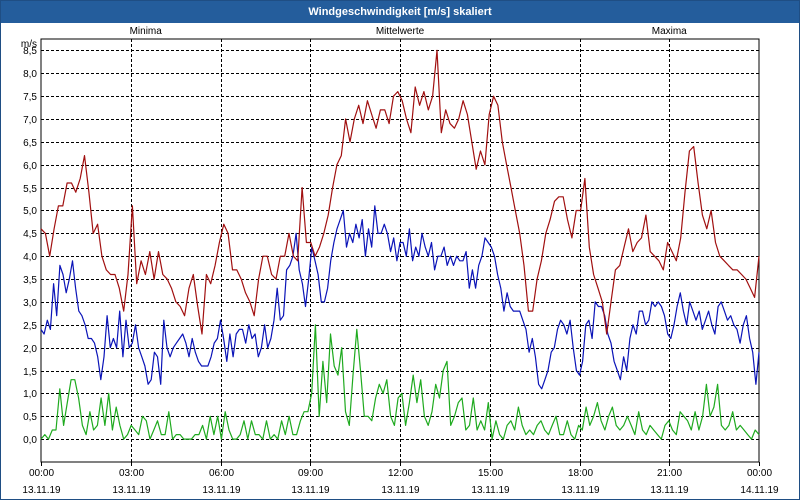 This screenshot has width=800, height=500. I want to click on legend-min: Minima, so click(146, 31).